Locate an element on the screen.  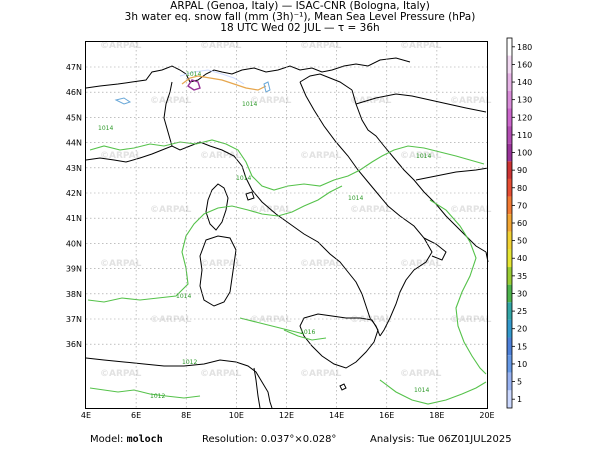
colorbar-label: 100 is located at coordinates (524, 153).